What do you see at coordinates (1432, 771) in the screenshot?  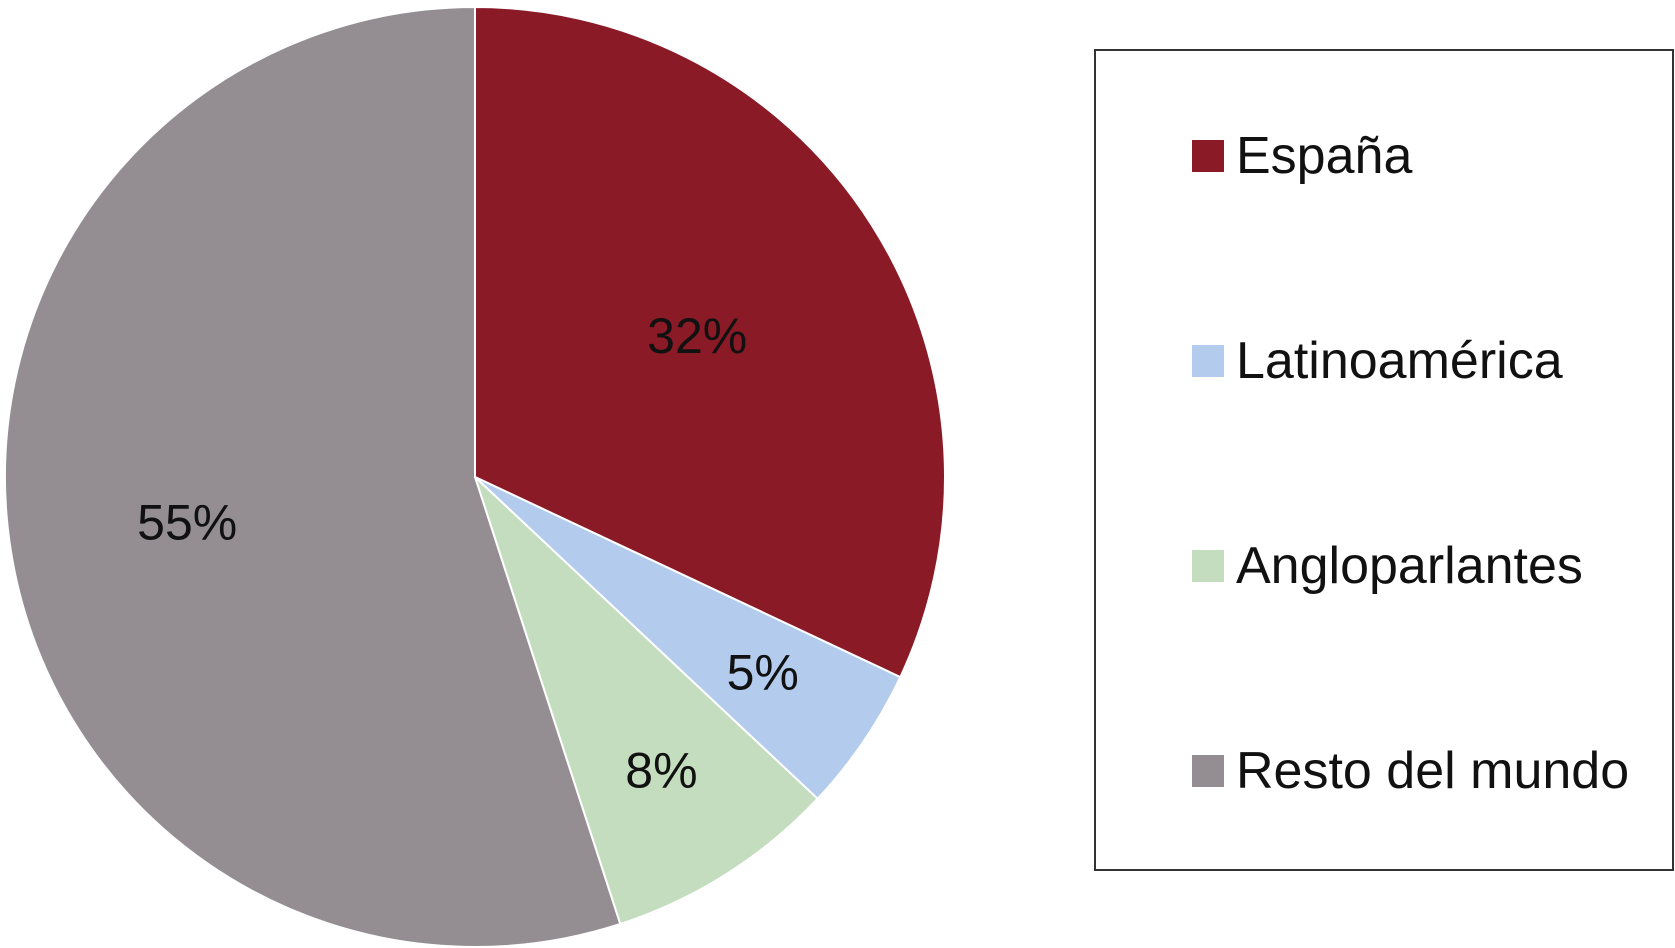 I see `legend-label: Resto del mundo` at bounding box center [1432, 771].